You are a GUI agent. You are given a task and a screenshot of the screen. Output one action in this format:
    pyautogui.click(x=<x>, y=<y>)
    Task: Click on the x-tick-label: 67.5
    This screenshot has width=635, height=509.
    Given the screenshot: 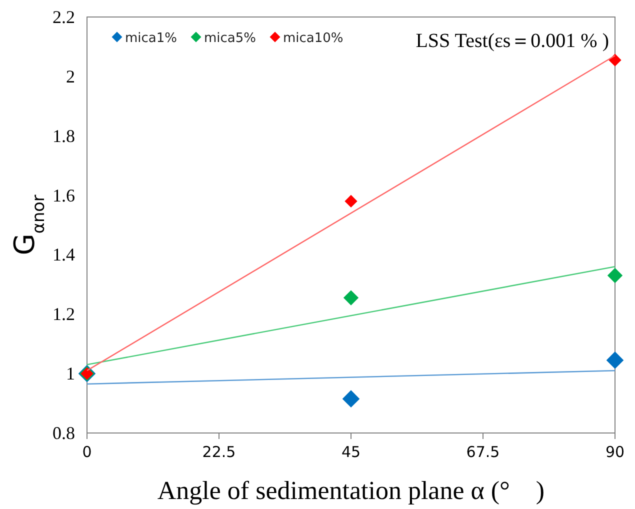 What is the action you would take?
    pyautogui.click(x=483, y=452)
    